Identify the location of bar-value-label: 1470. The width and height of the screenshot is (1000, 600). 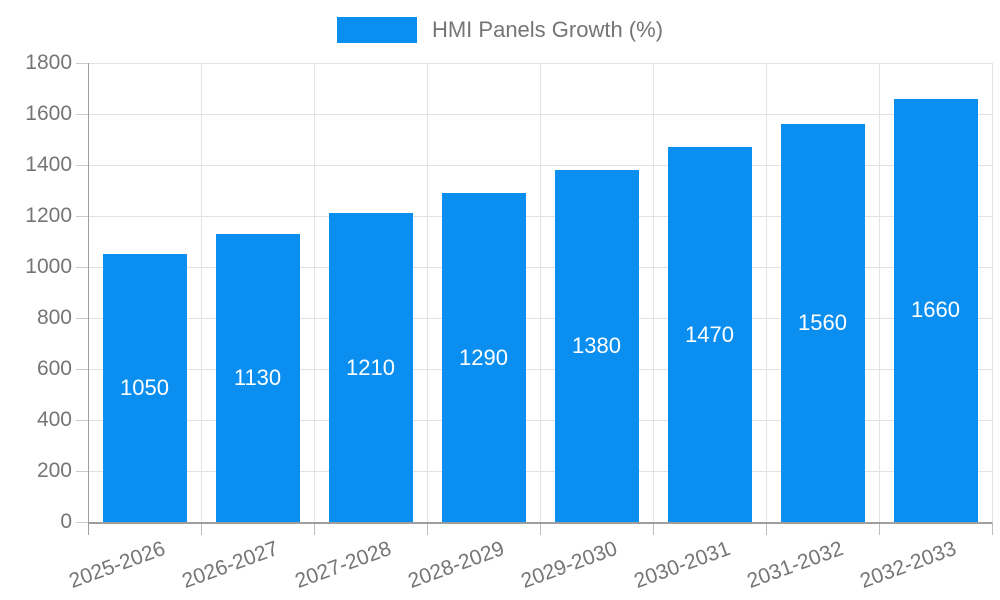
(709, 334).